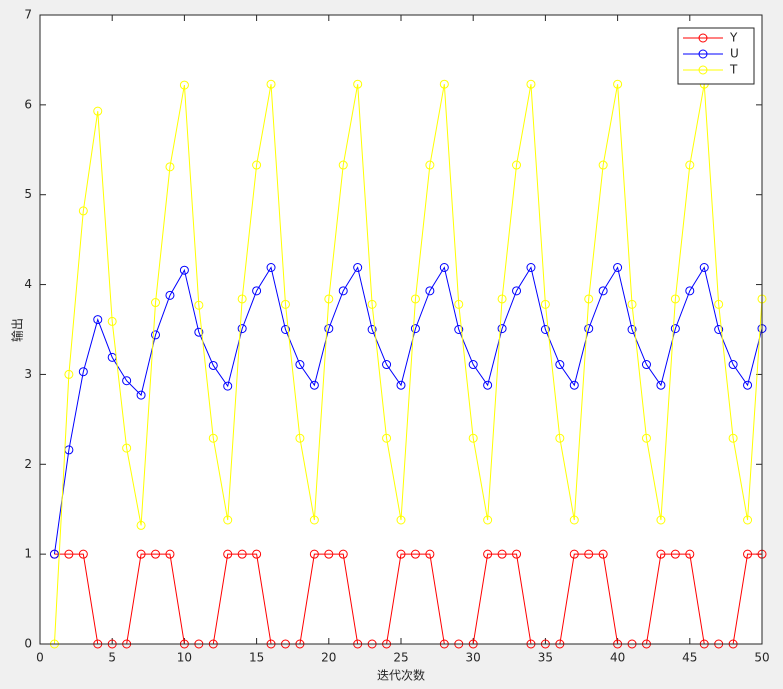  What do you see at coordinates (28, 374) in the screenshot?
I see `y-tick-label: 3` at bounding box center [28, 374].